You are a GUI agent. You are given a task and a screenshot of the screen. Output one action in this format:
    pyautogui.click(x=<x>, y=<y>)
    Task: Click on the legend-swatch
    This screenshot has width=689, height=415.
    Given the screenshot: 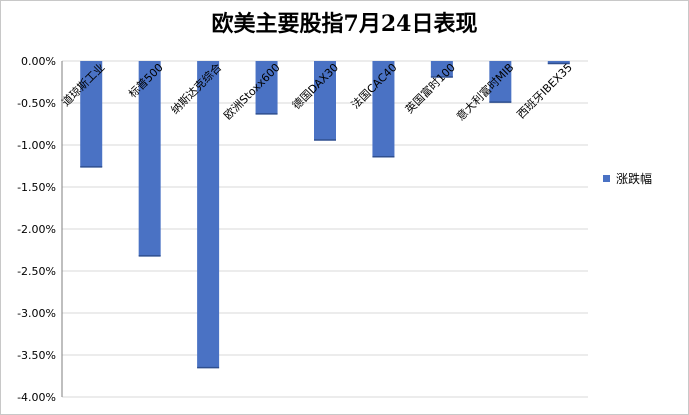 What is the action you would take?
    pyautogui.click(x=606, y=178)
    